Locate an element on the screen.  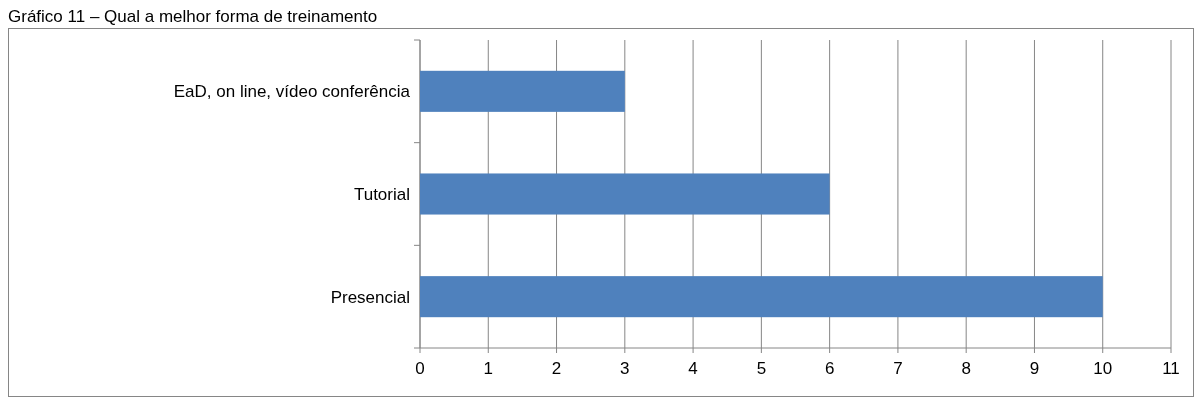
y-tick-label: EaD, on line, vídeo conferência is located at coordinates (292, 92).